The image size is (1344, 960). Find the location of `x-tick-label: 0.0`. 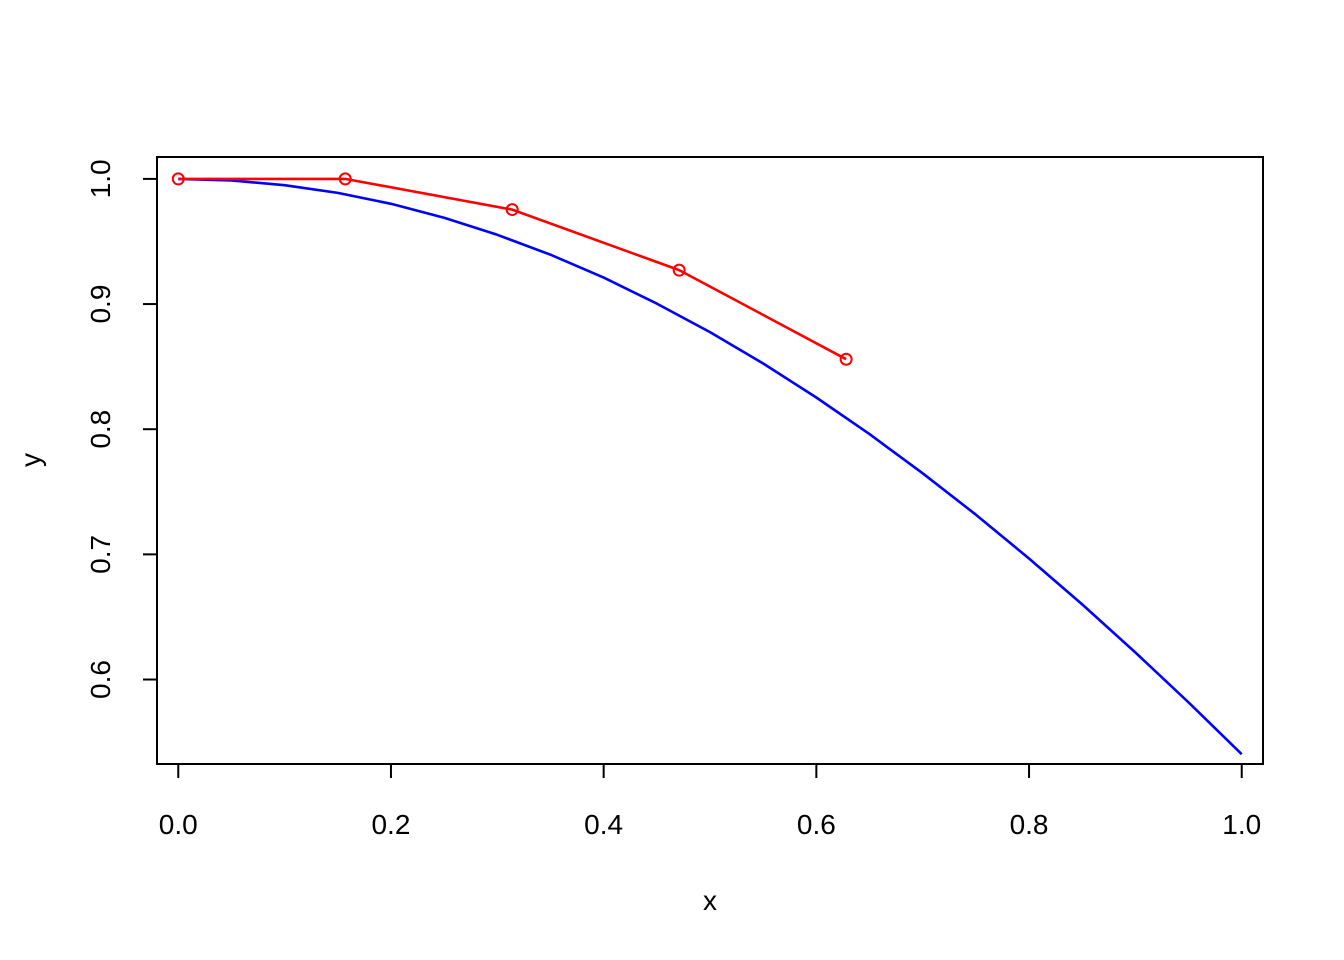

x-tick-label: 0.0 is located at coordinates (178, 824).